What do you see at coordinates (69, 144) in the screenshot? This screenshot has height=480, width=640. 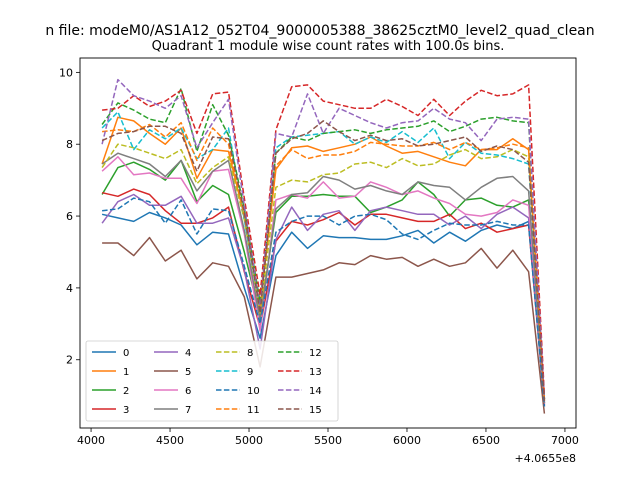 I see `y-tick-label: 8` at bounding box center [69, 144].